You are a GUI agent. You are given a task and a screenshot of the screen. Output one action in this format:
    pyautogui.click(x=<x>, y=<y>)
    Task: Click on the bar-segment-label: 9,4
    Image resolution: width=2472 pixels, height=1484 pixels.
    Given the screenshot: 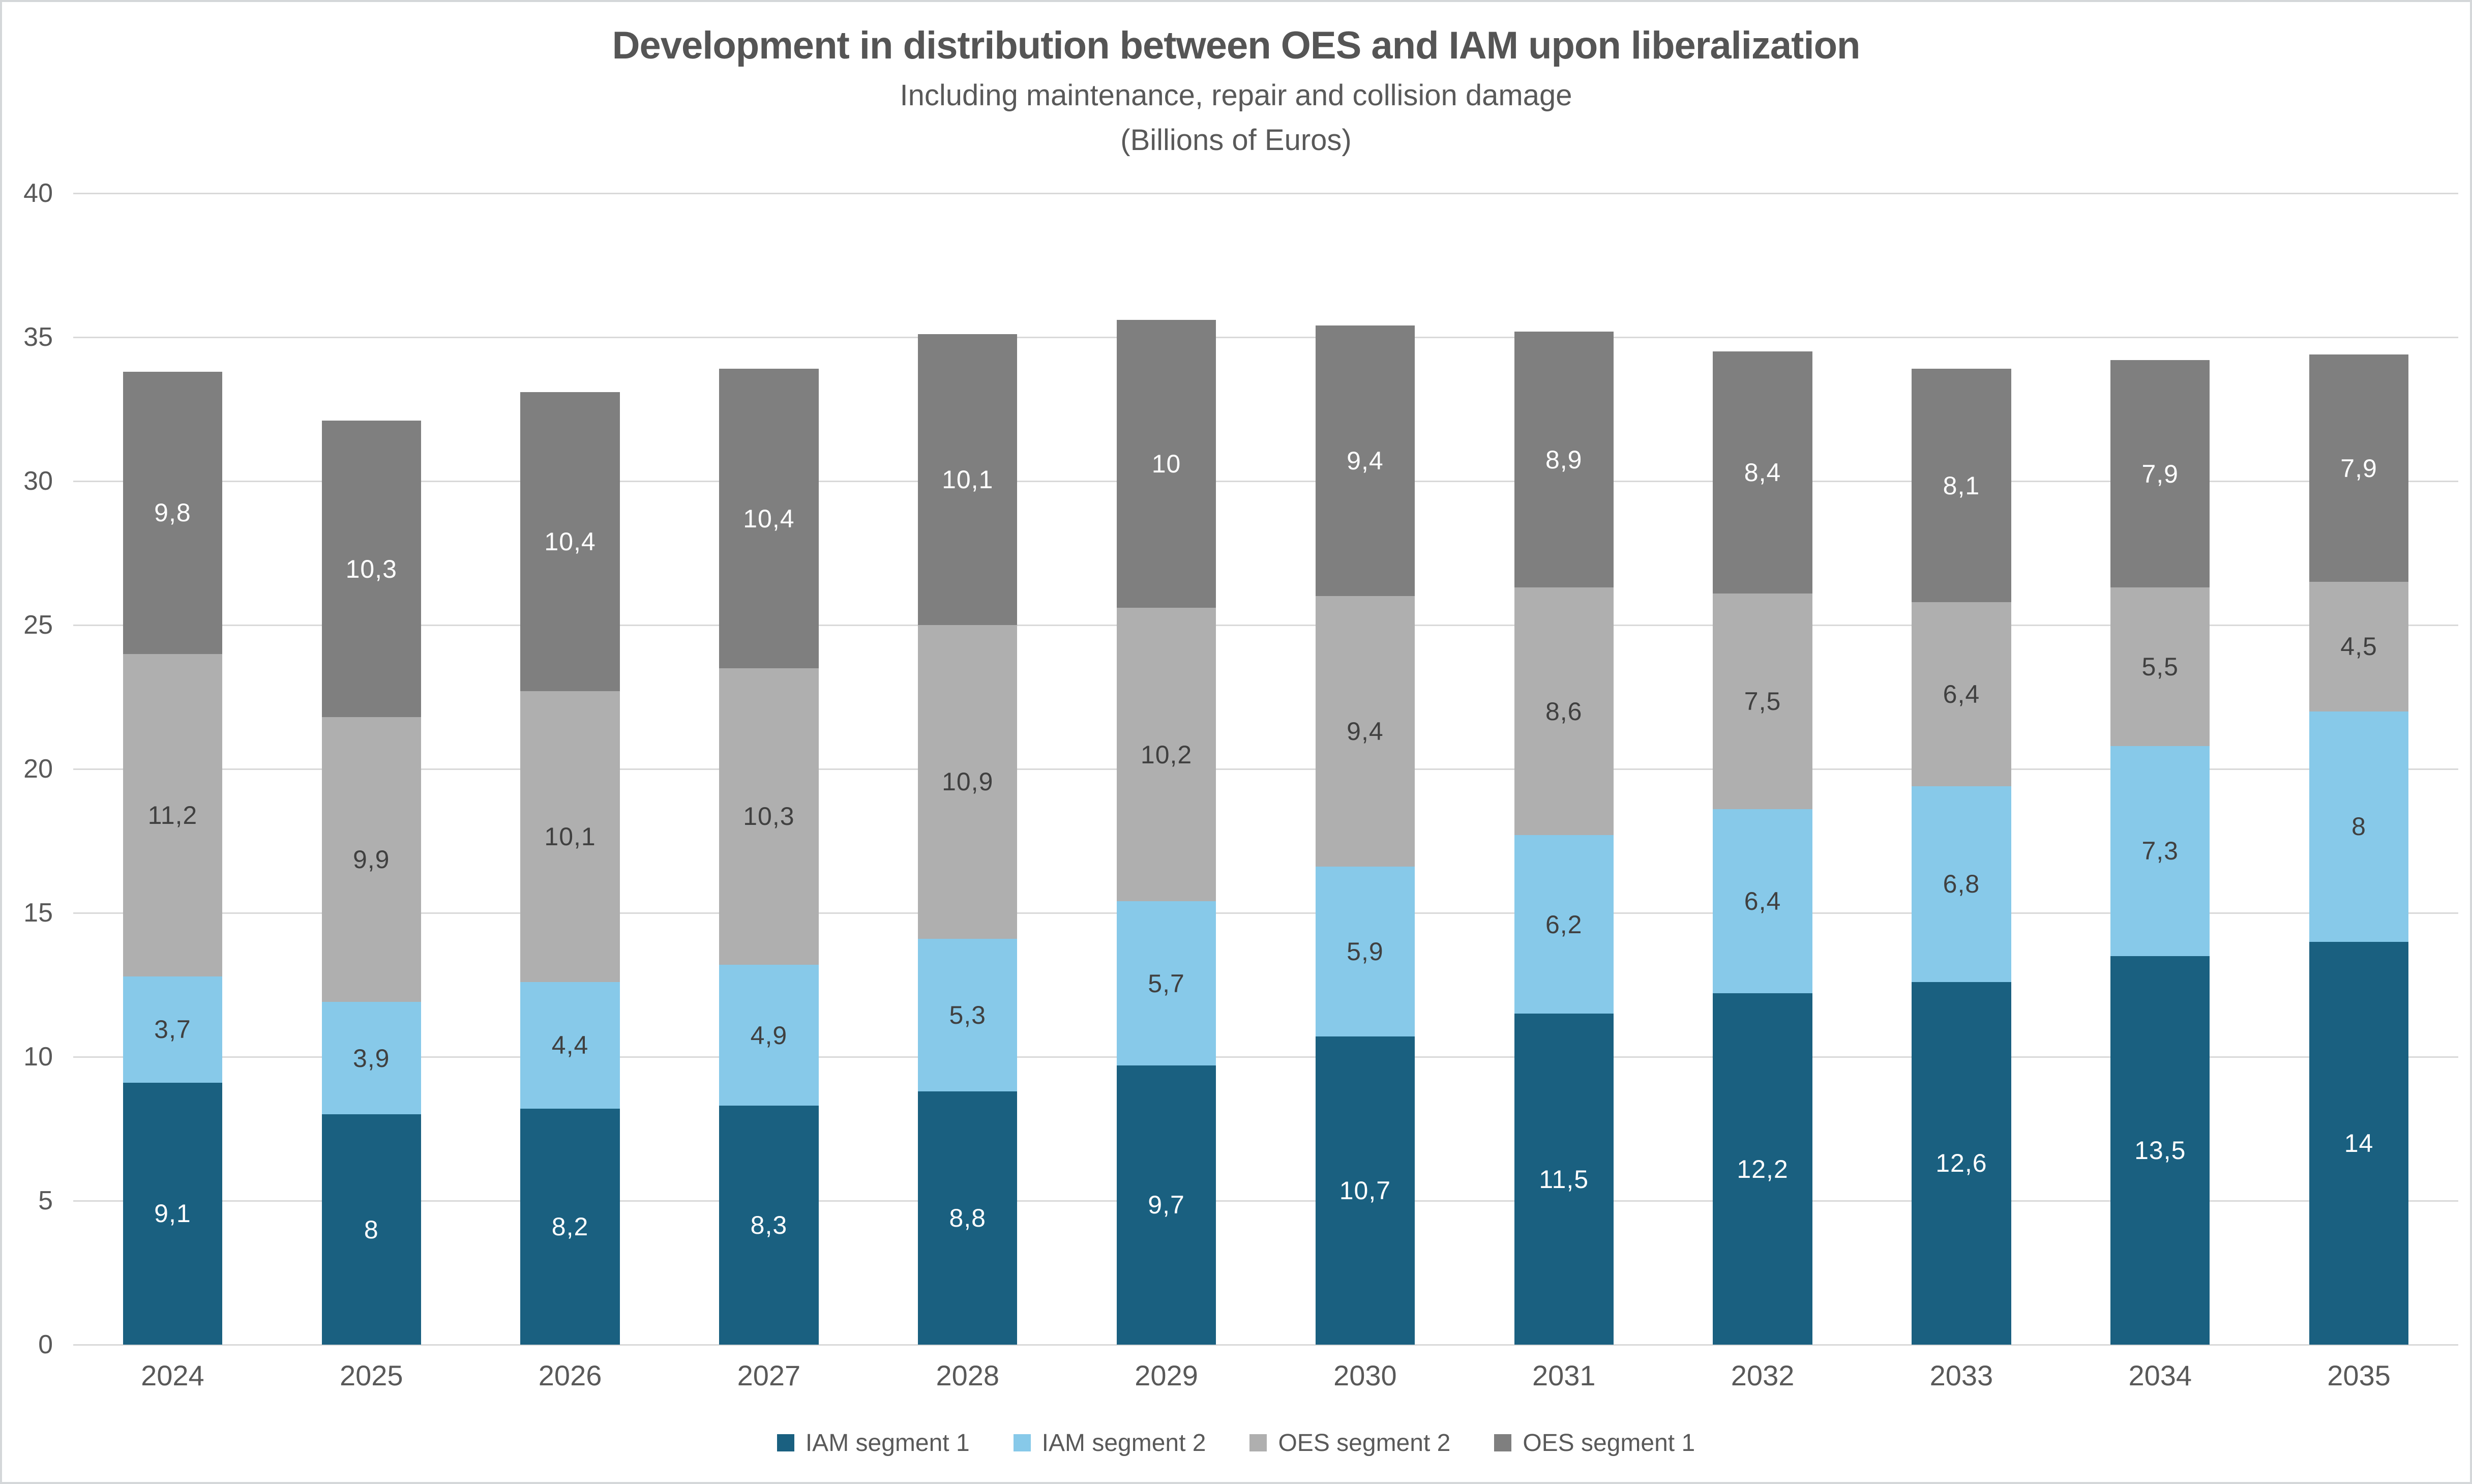 What is the action you would take?
    pyautogui.click(x=1365, y=731)
    